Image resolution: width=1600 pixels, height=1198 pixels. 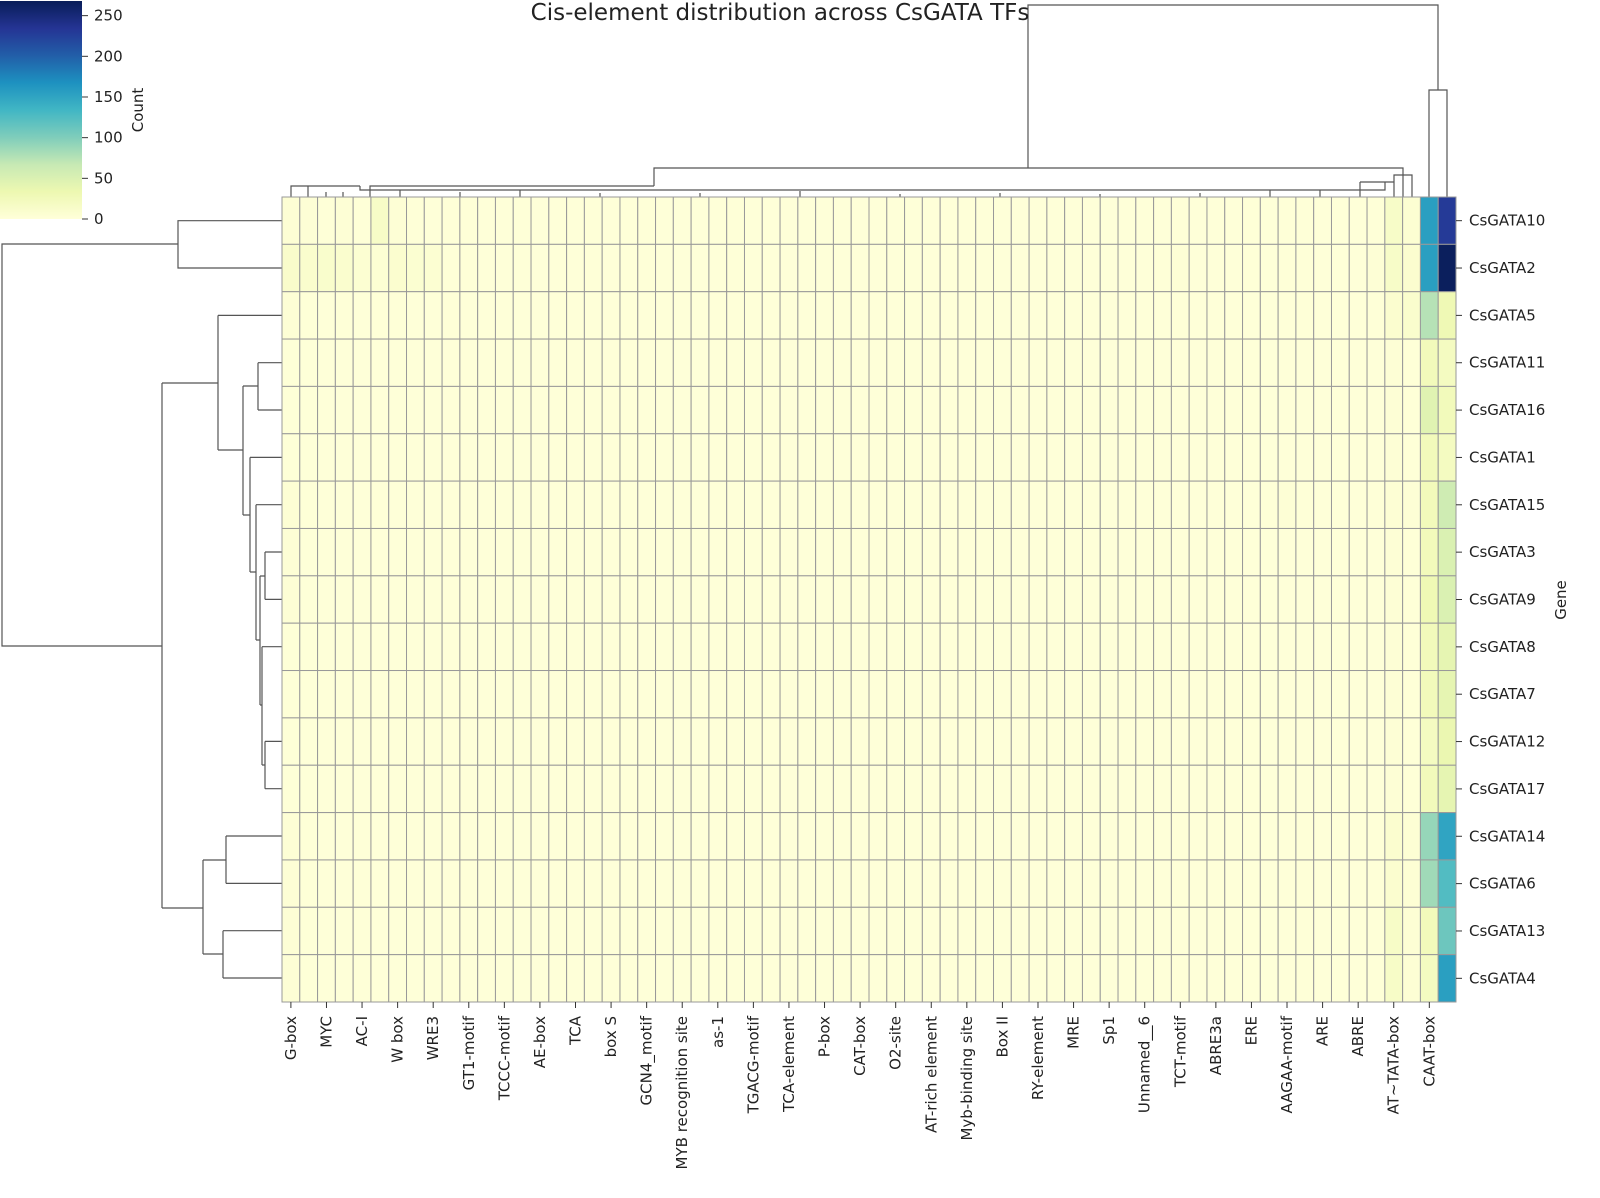 I want to click on x-tick-label: MYC, so click(x=326, y=1032).